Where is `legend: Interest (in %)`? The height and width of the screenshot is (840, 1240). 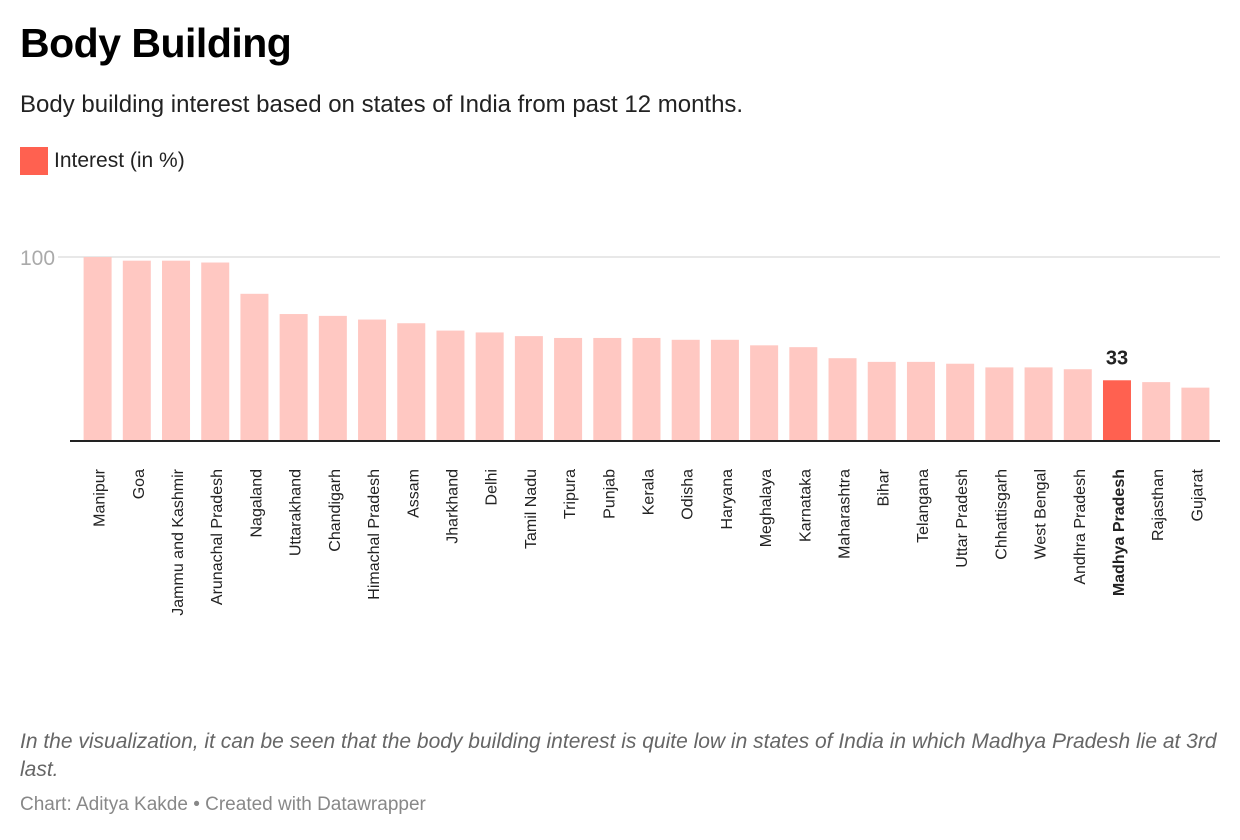 legend: Interest (in %) is located at coordinates (102, 161).